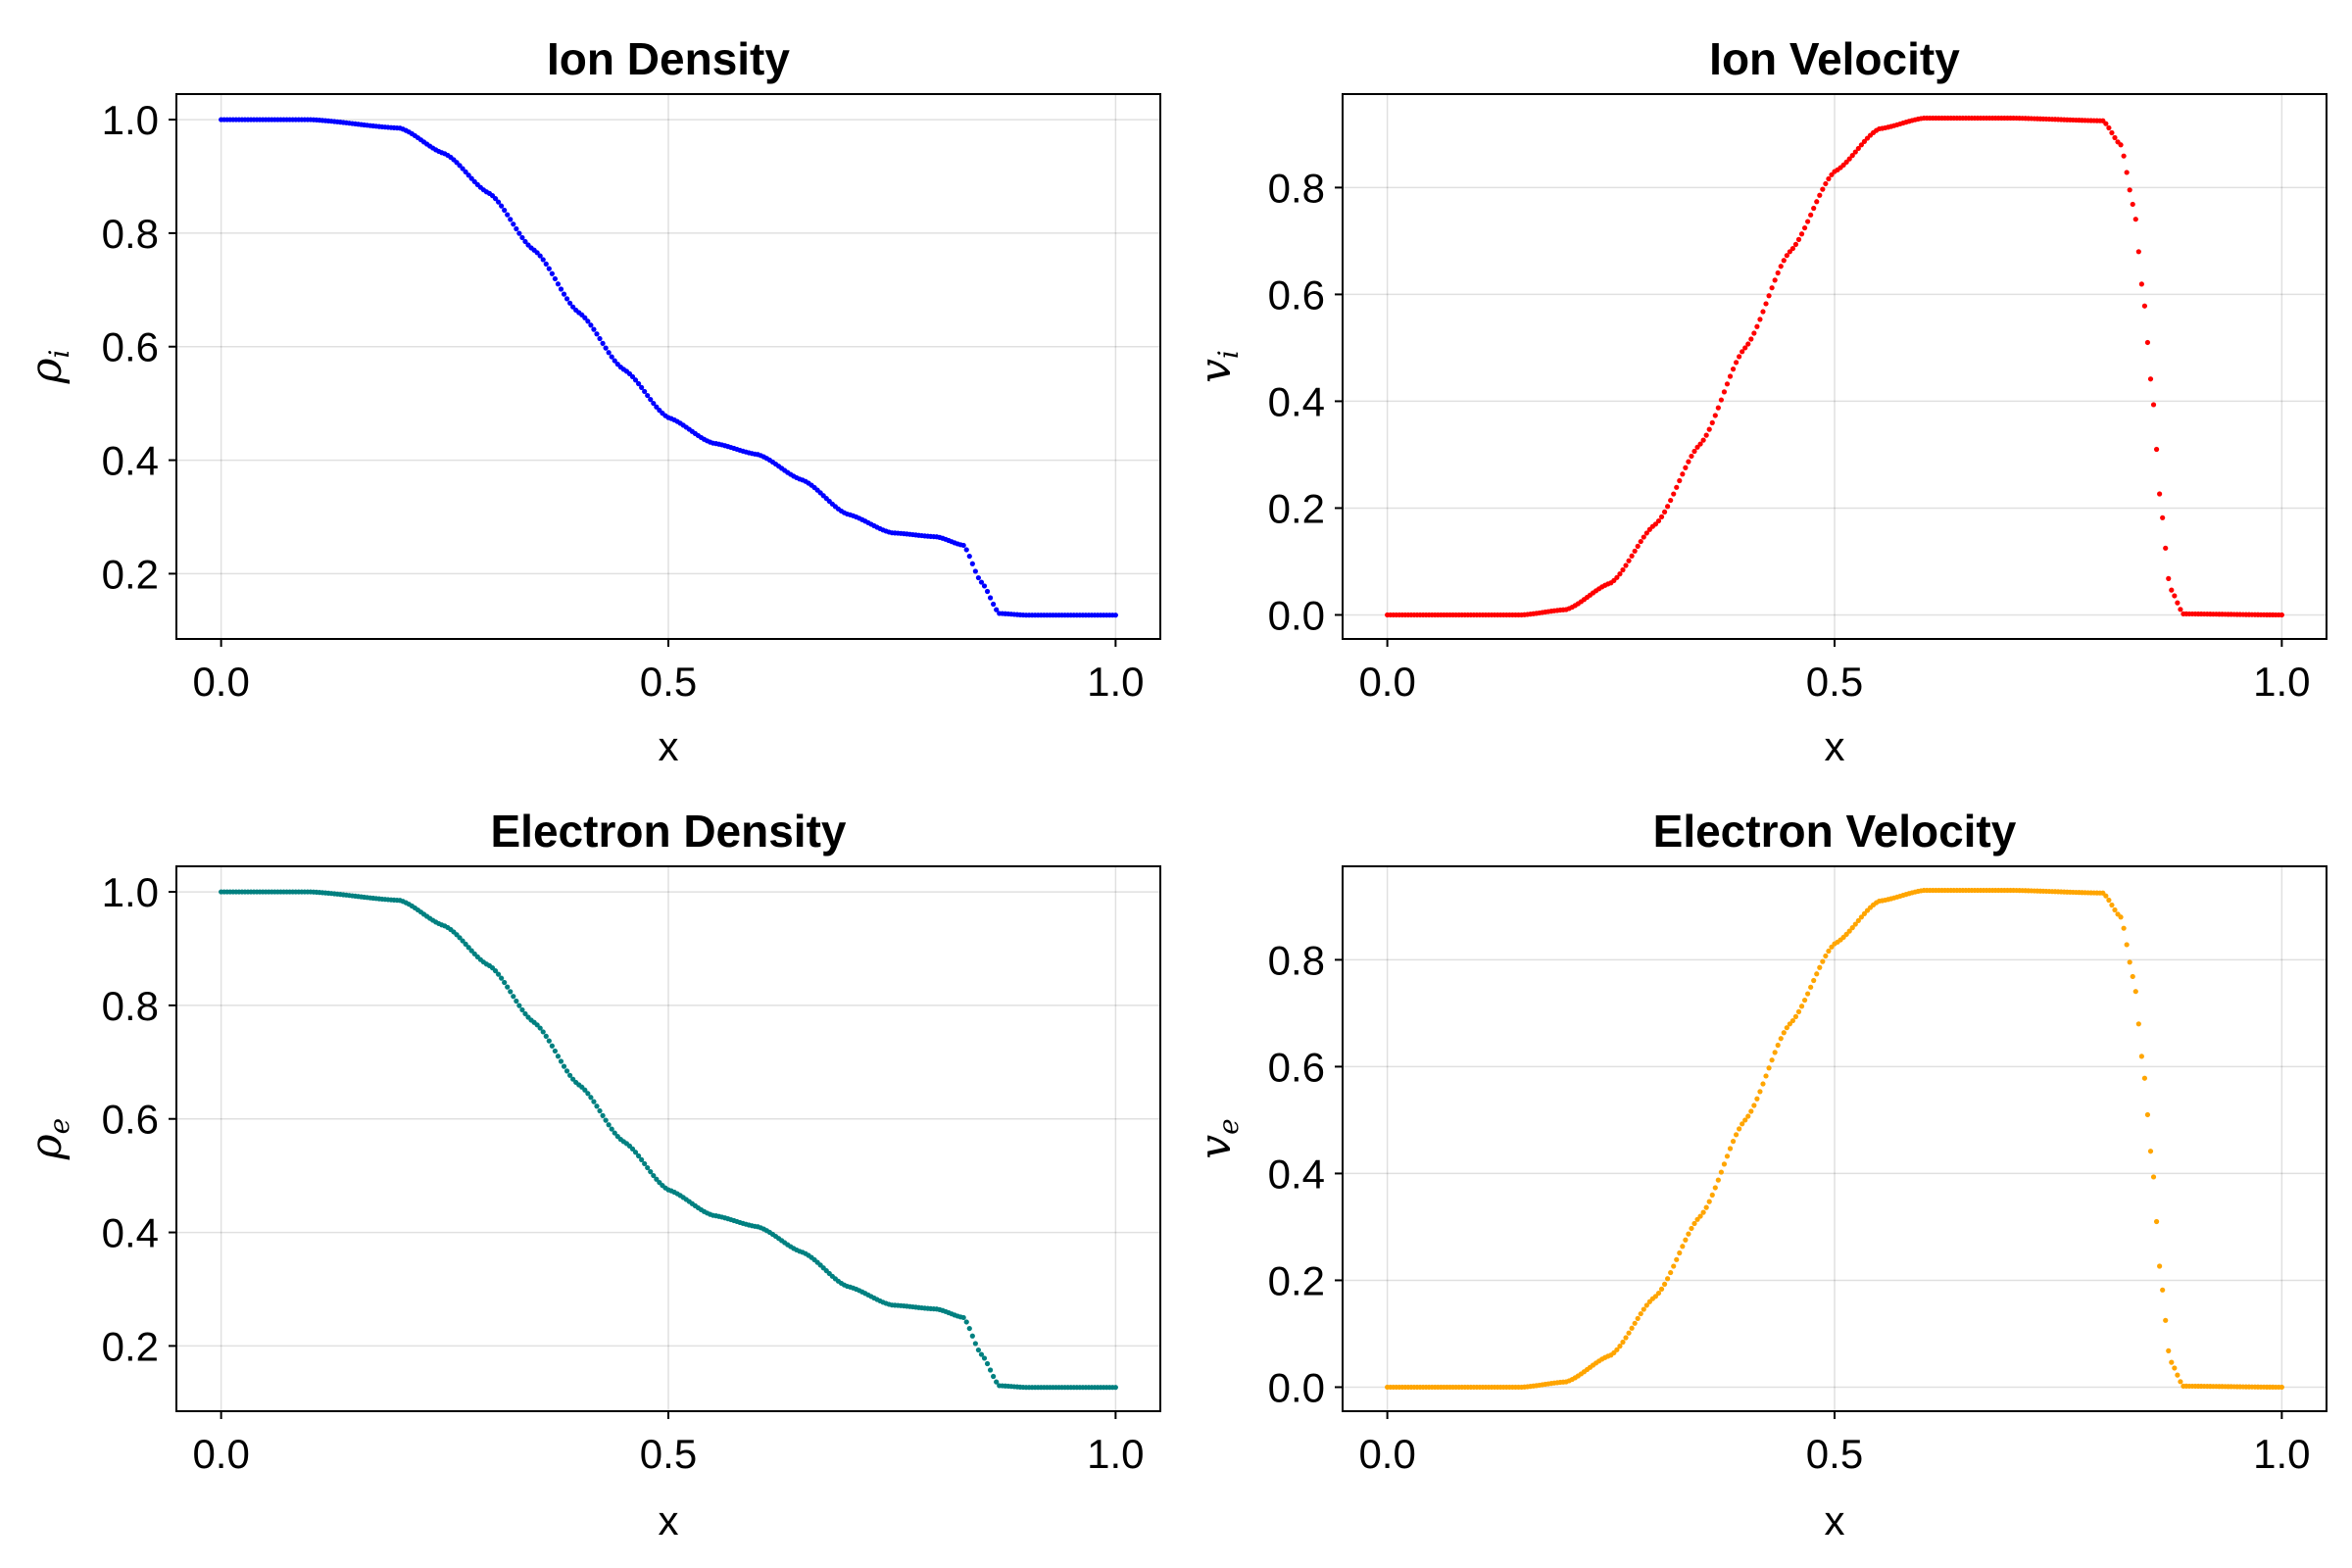  Describe the element at coordinates (1834, 366) in the screenshot. I see `series-ion-velocity` at that location.